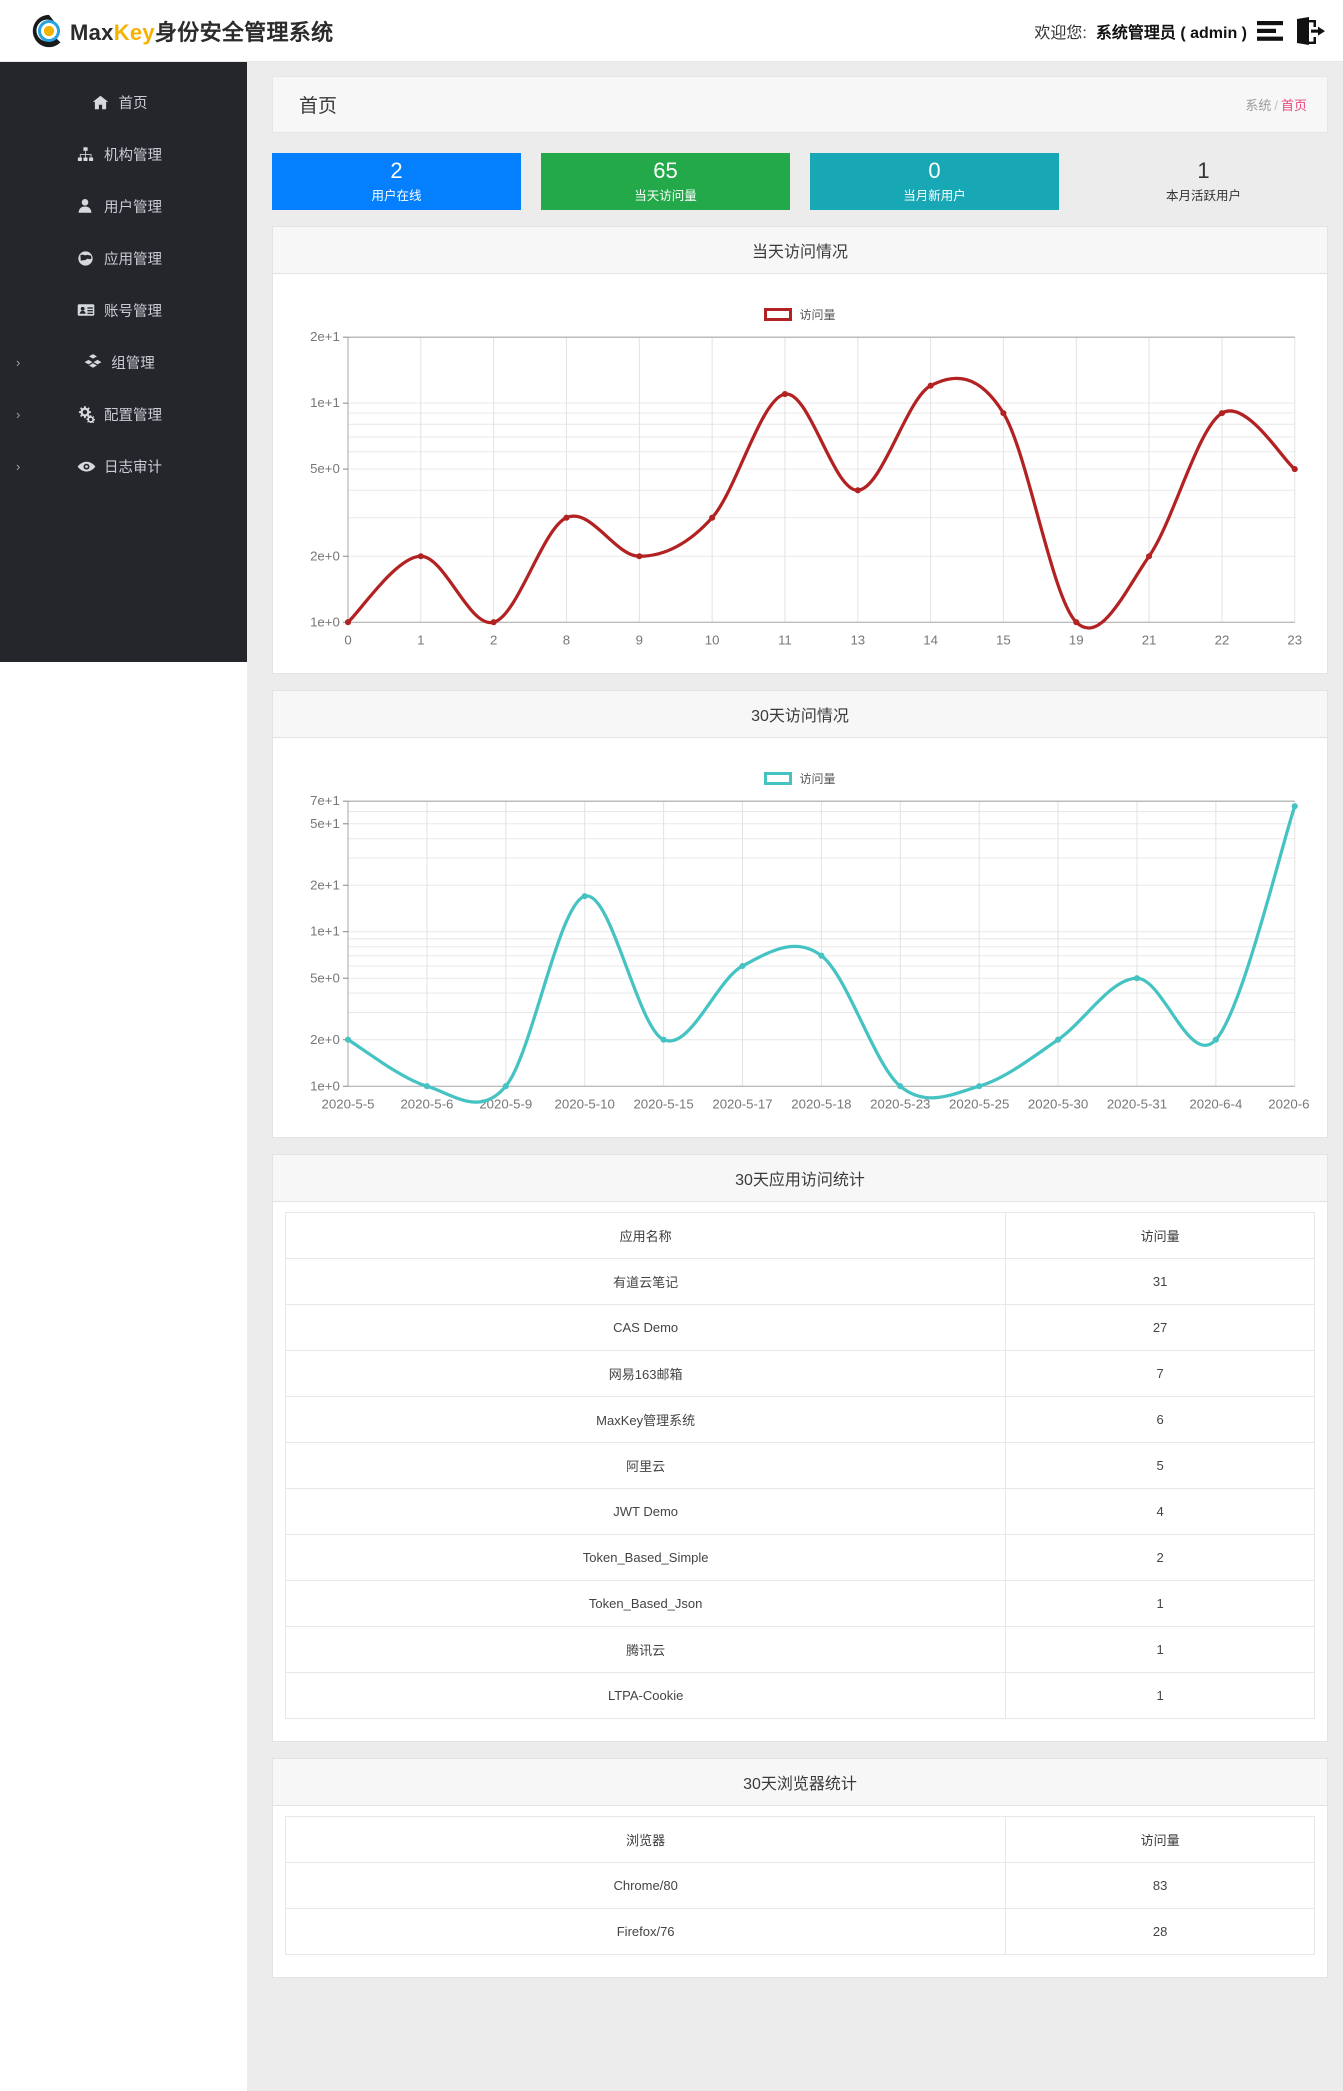 This screenshot has width=1343, height=2091. I want to click on panel-body-browser-stats: 浏览器 访问量 Chrome/80 83 Firefox/76 28, so click(800, 1891).